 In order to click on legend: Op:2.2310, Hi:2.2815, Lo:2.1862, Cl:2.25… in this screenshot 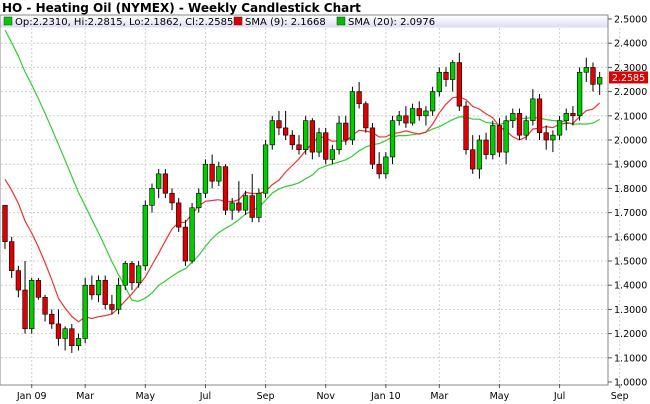, I will do `click(219, 22)`.